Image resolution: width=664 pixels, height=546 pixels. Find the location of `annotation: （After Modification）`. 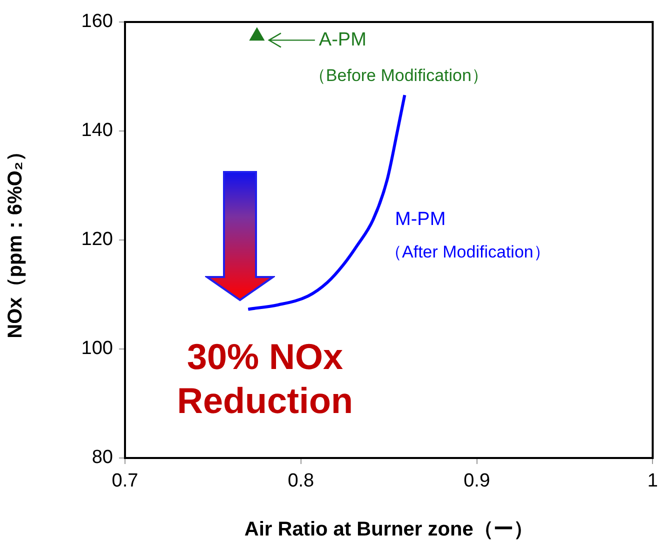

annotation: （After Modification） is located at coordinates (467, 252).